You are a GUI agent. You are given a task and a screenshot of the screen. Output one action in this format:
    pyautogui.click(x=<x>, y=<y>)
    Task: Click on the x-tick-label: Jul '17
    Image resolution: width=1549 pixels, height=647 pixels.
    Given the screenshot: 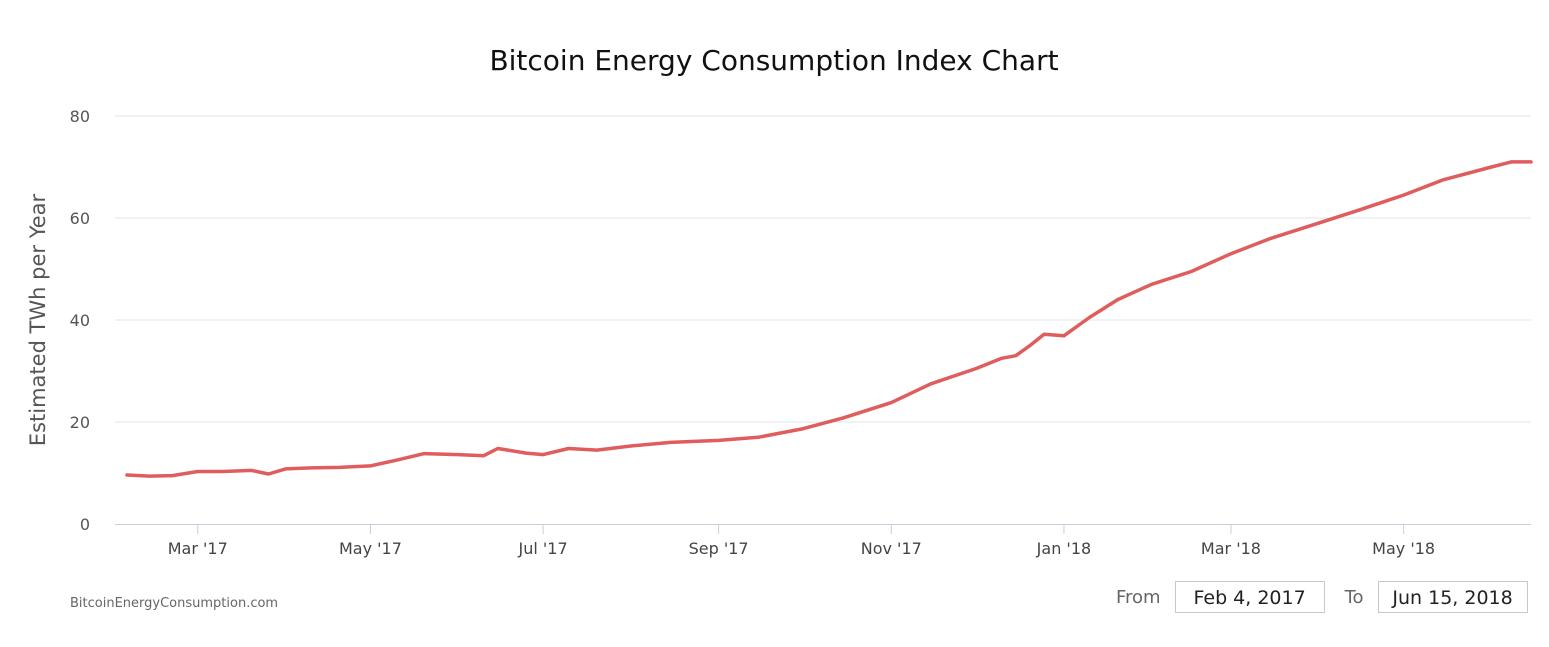 What is the action you would take?
    pyautogui.click(x=543, y=548)
    